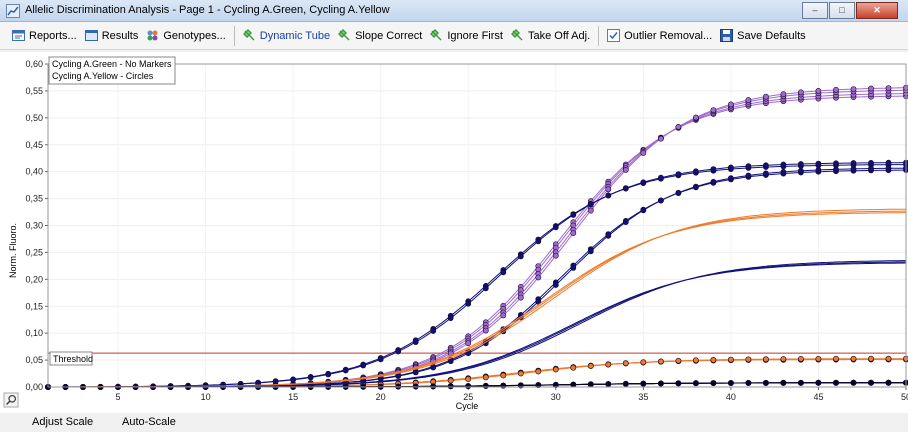 Image resolution: width=908 pixels, height=432 pixels. Describe the element at coordinates (731, 397) in the screenshot. I see `x-tick-label: 40` at that location.